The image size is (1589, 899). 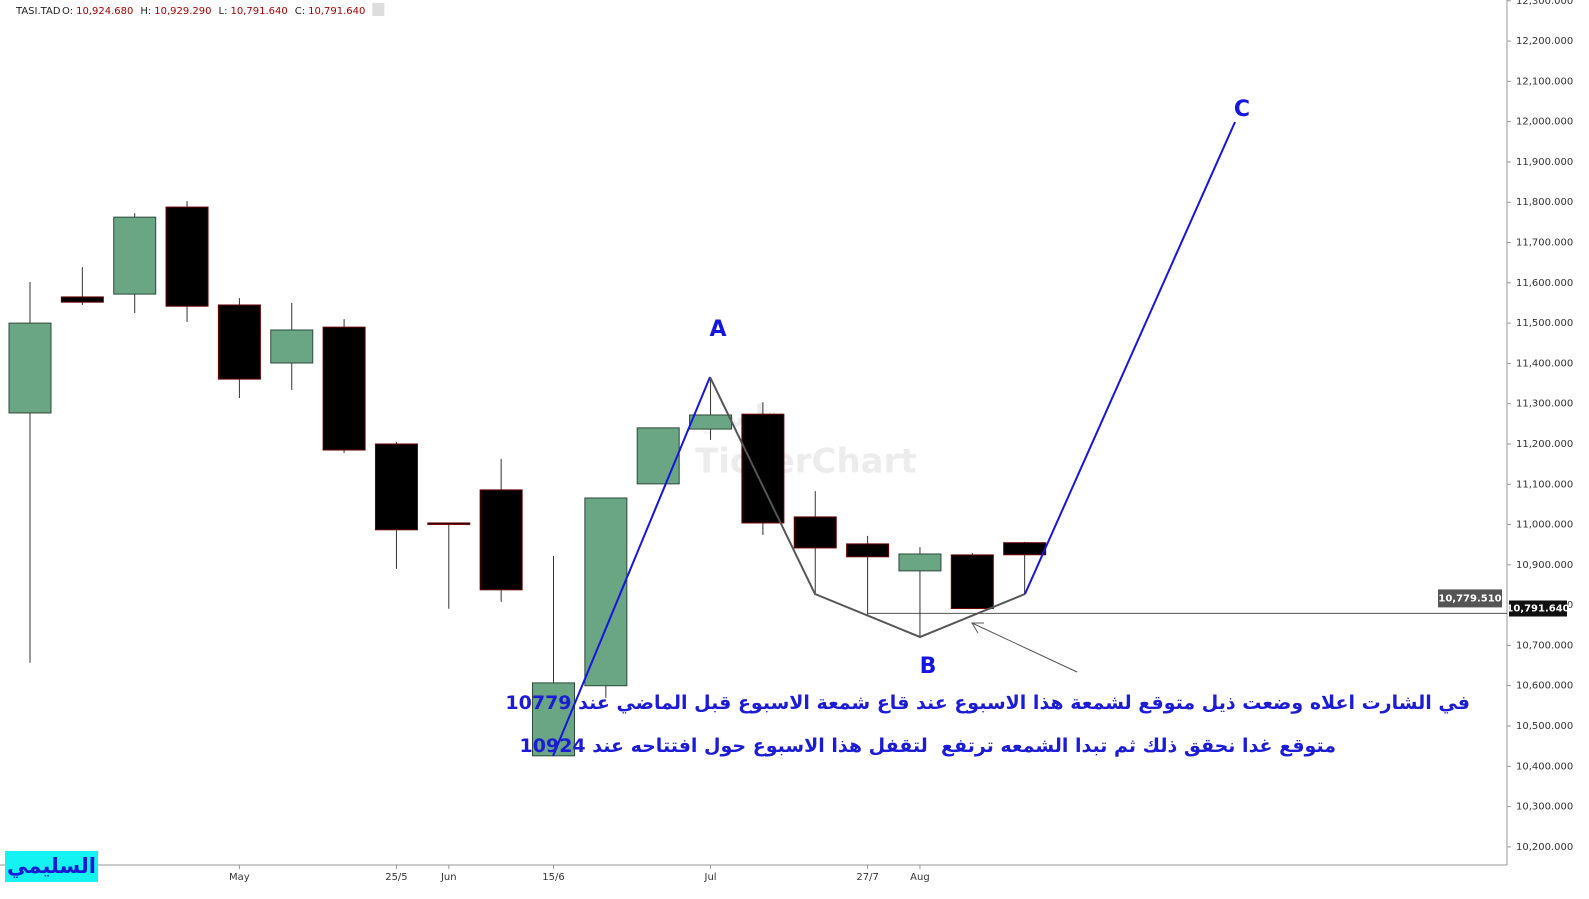 What do you see at coordinates (1544, 243) in the screenshot?
I see `y-tick-label: 11,700.000` at bounding box center [1544, 243].